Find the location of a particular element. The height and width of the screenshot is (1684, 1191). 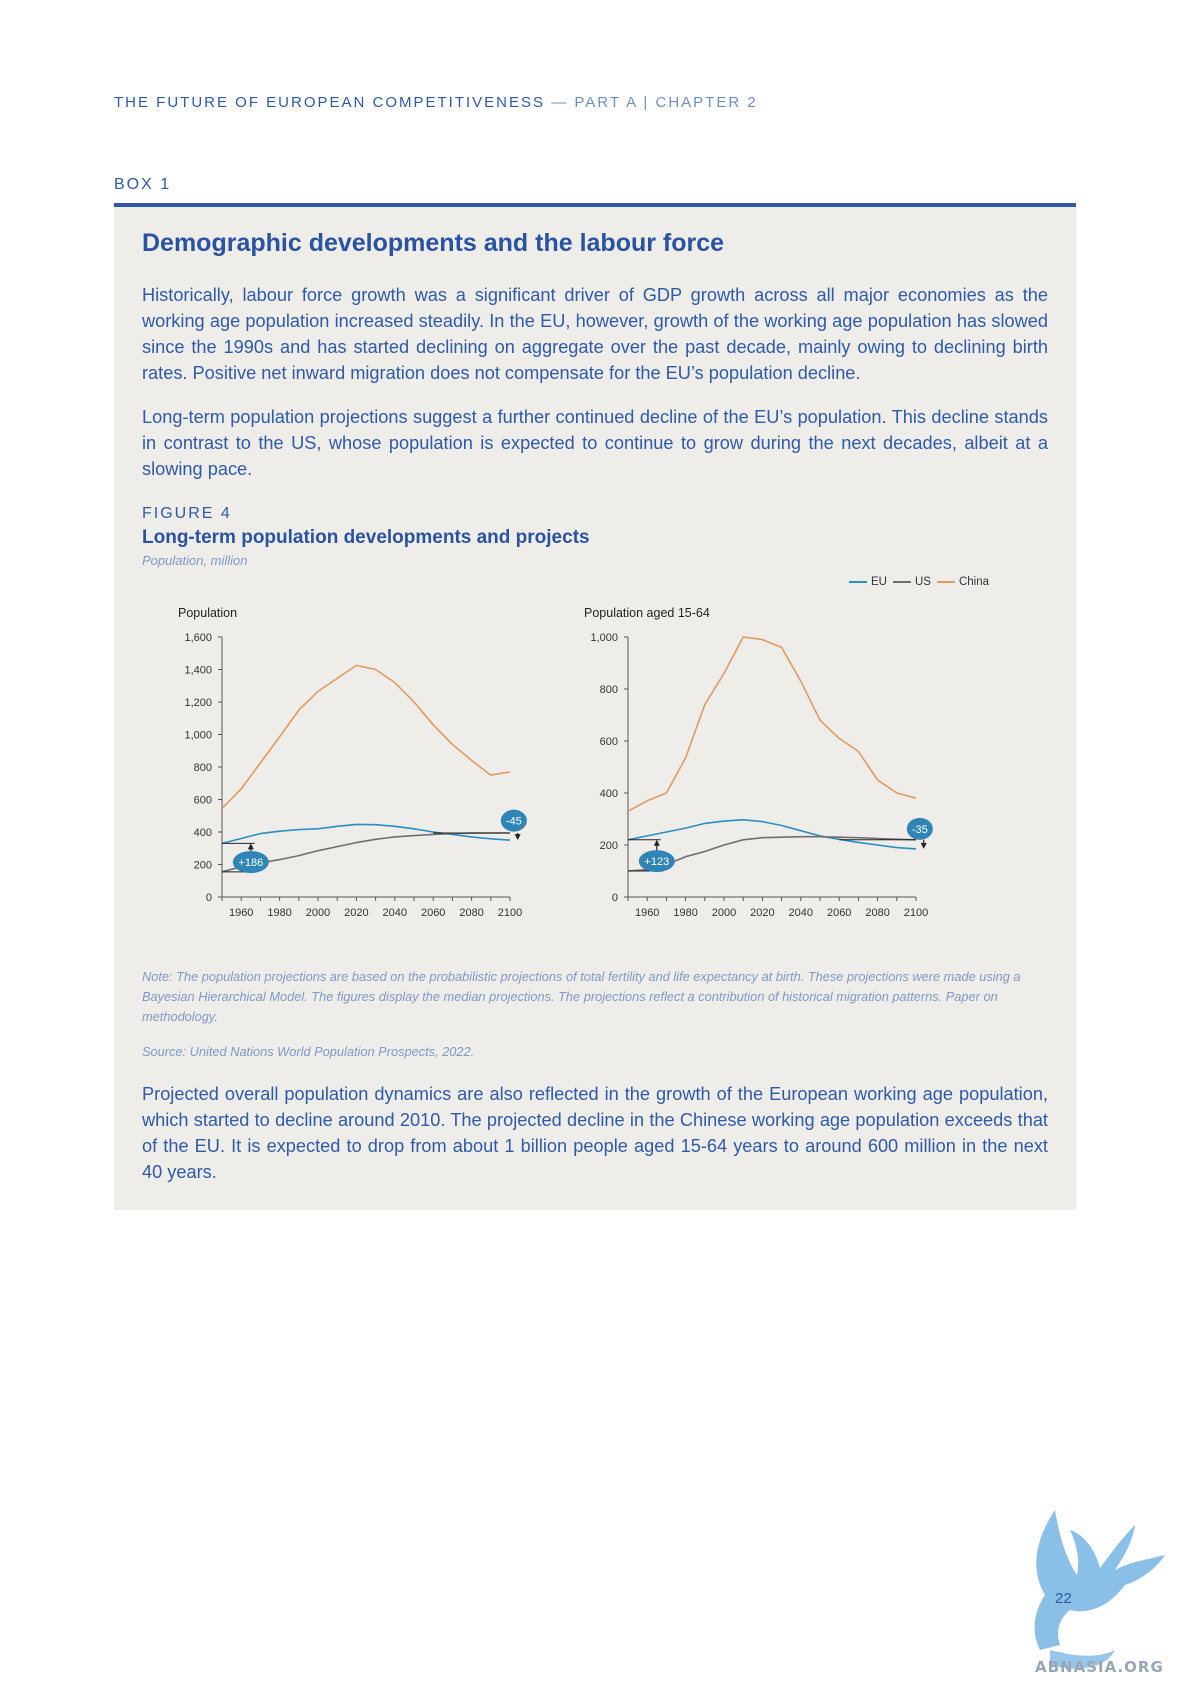

chart-0-title: Population is located at coordinates (207, 613).